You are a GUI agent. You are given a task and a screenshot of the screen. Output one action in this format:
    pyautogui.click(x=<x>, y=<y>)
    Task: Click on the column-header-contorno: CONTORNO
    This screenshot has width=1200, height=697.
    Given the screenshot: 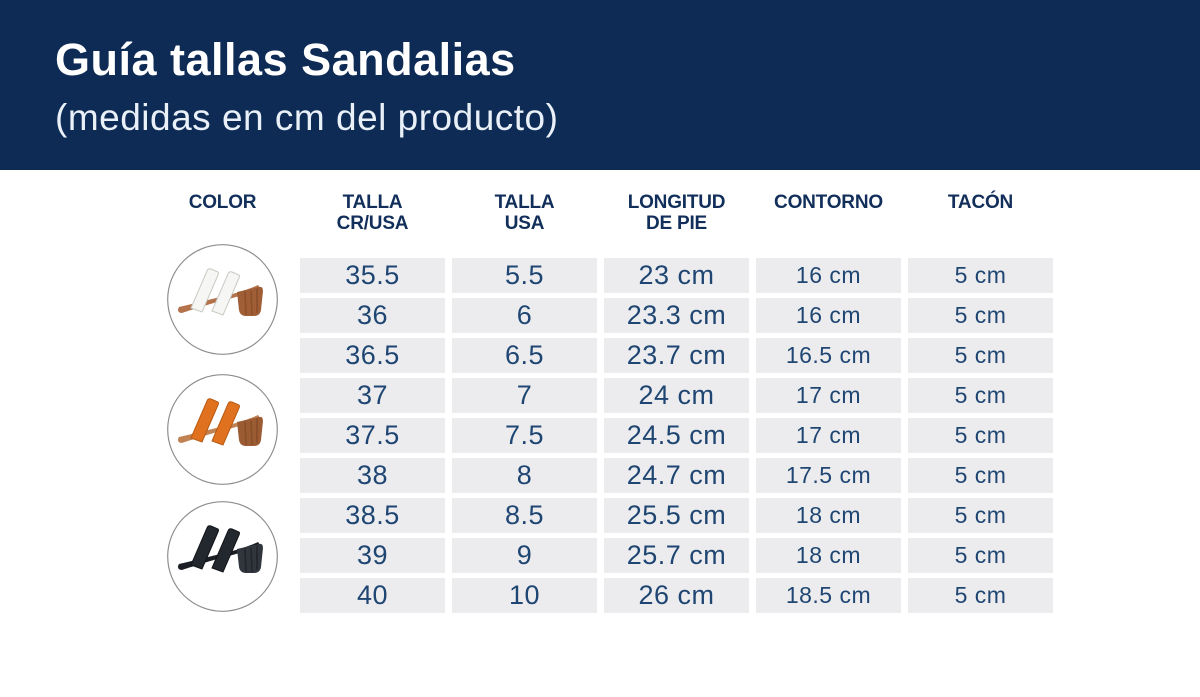 What is the action you would take?
    pyautogui.click(x=828, y=213)
    